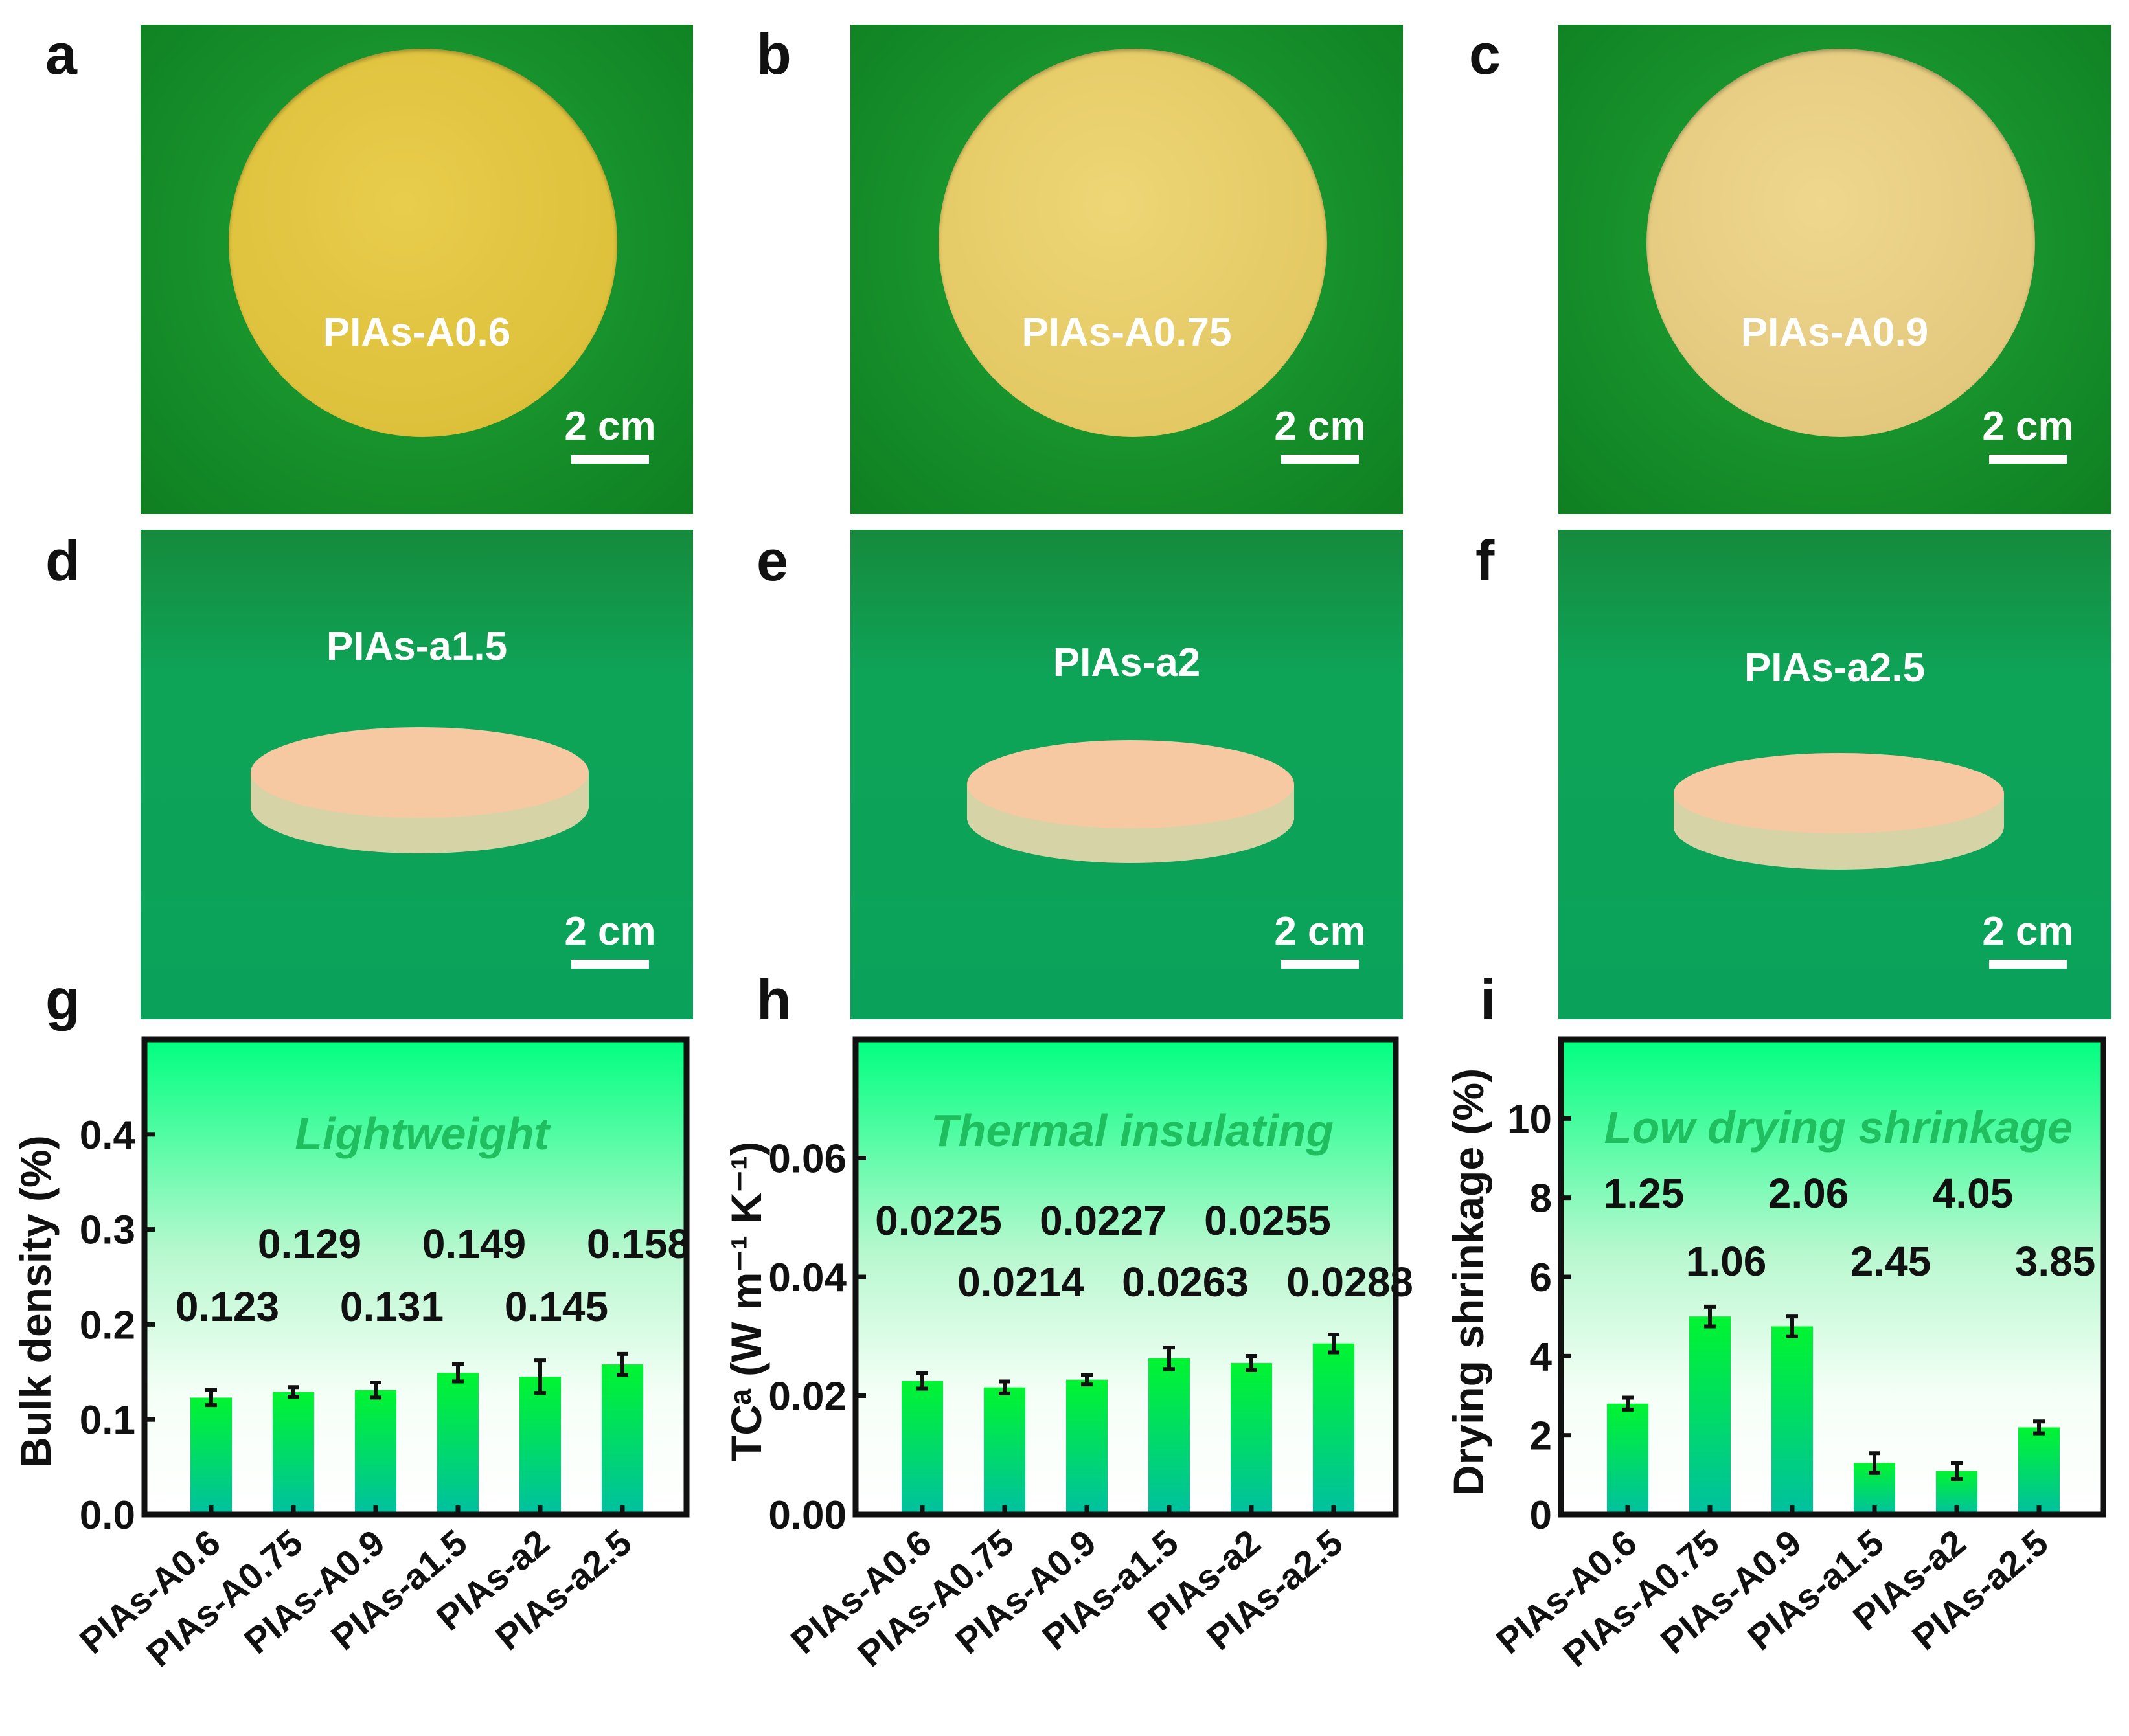  Describe the element at coordinates (1488, 999) in the screenshot. I see `panel-letter-i: i` at that location.